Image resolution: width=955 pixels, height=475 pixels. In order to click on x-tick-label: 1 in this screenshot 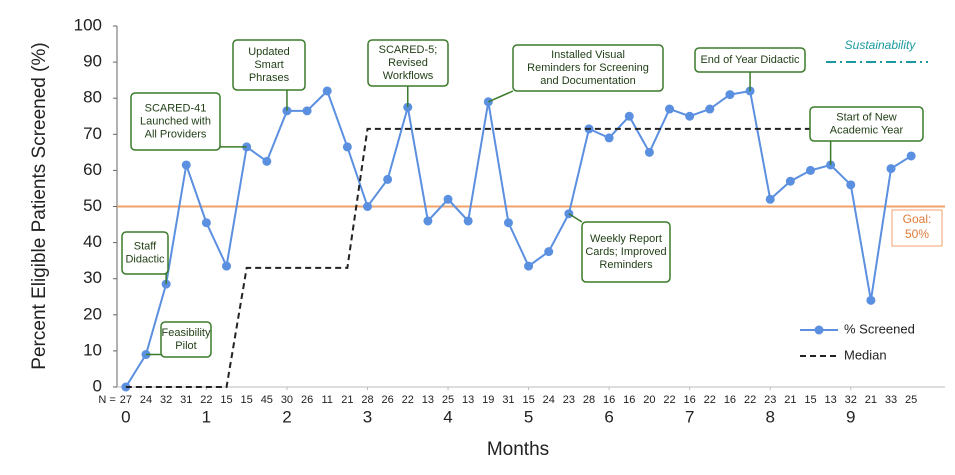, I will do `click(206, 416)`.